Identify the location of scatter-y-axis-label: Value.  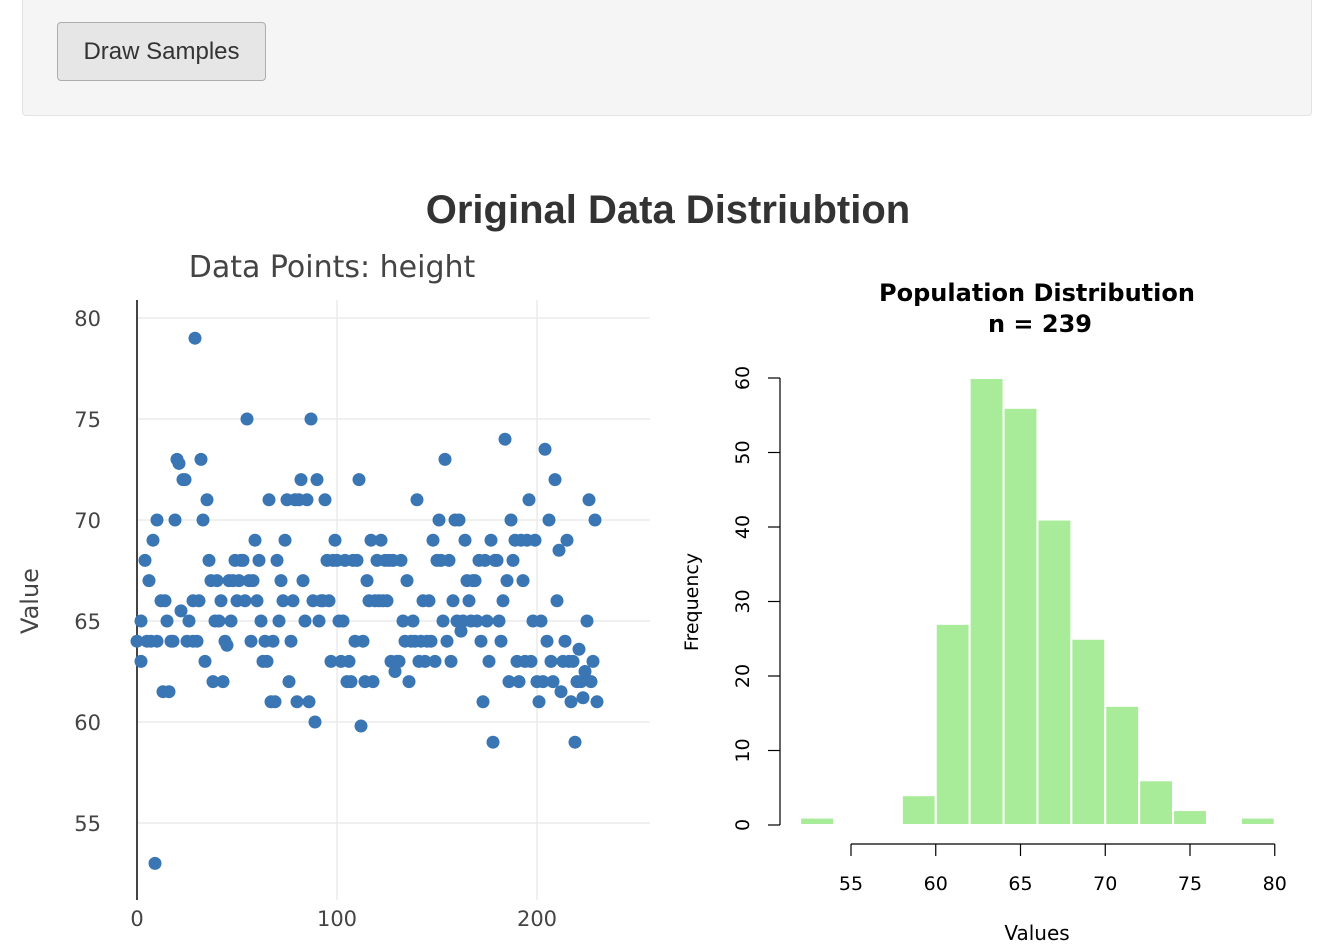
(30, 601).